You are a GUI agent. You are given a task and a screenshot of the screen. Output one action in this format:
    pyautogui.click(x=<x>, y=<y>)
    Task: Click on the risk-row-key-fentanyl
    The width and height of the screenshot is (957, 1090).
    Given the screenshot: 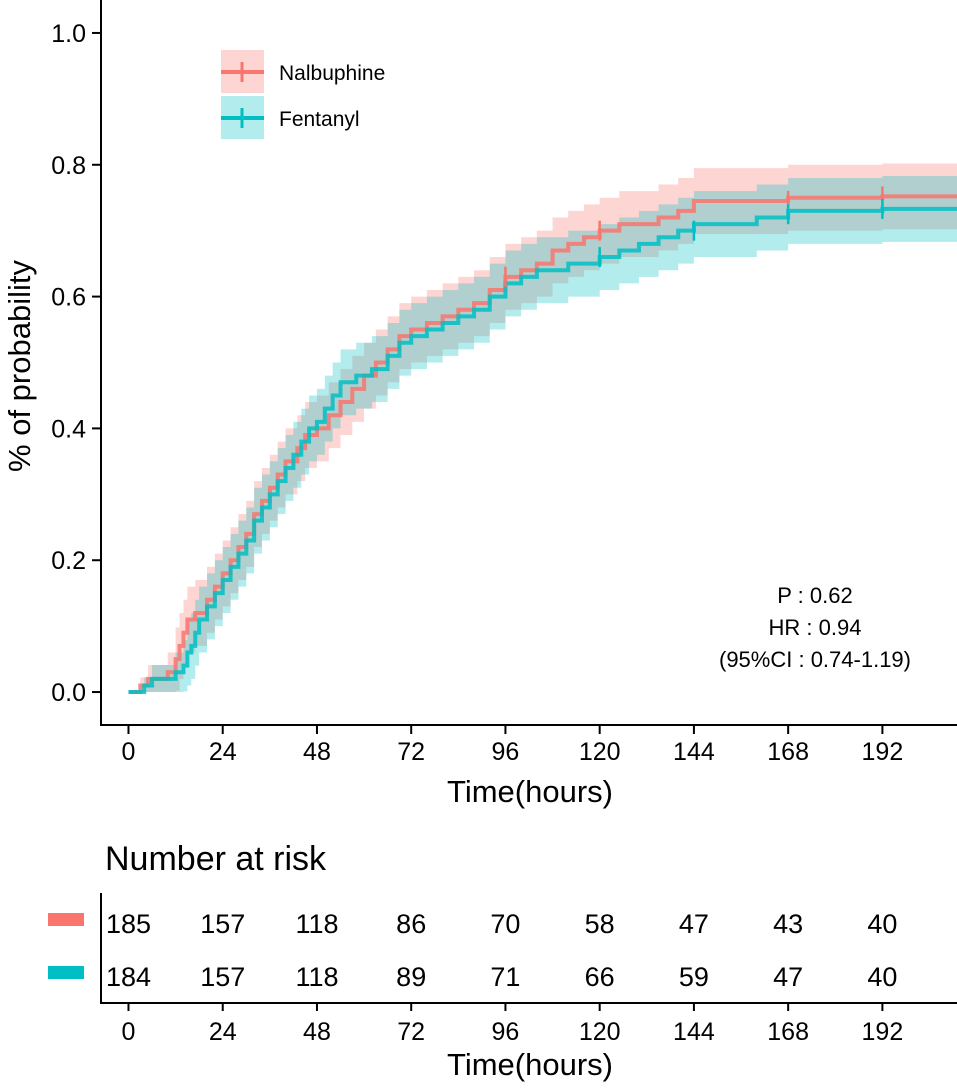 What is the action you would take?
    pyautogui.click(x=66, y=972)
    